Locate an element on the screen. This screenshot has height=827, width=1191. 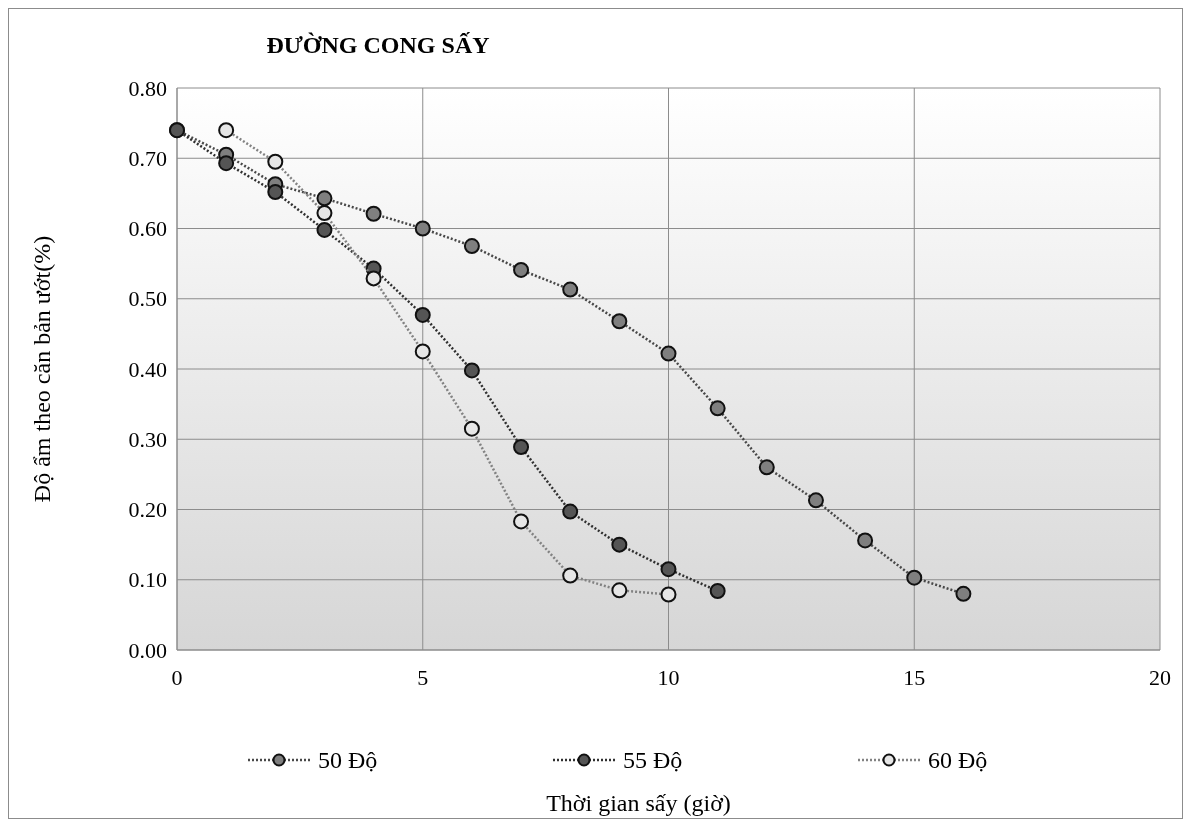
x-tick-label: 10 is located at coordinates (668, 677).